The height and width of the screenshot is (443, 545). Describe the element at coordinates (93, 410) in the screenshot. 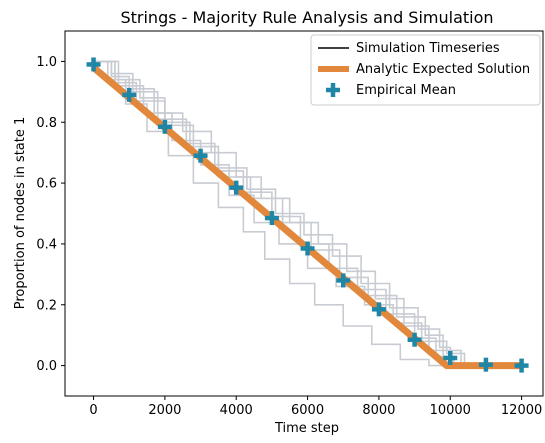

I see `x-tick-label: 0` at that location.